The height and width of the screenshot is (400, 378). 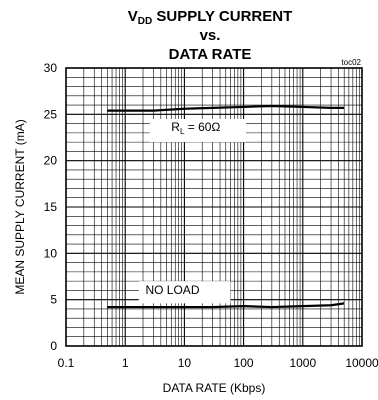 I want to click on y-tick-label: 5, so click(x=53, y=300).